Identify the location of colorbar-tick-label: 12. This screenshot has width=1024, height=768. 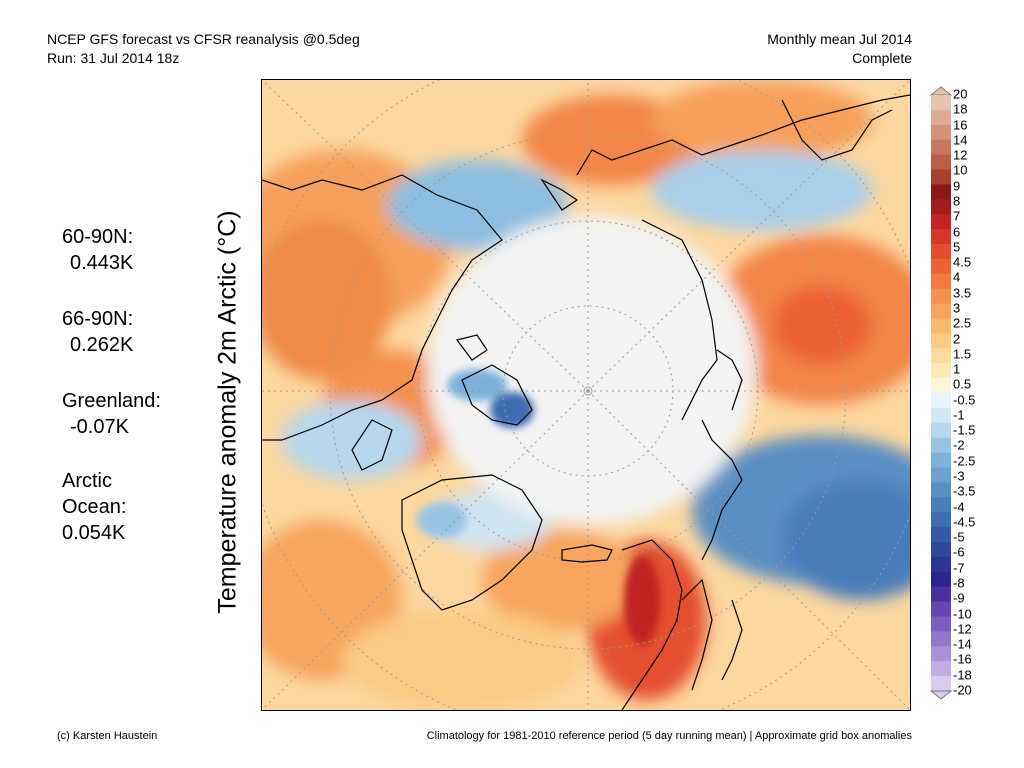
(960, 155).